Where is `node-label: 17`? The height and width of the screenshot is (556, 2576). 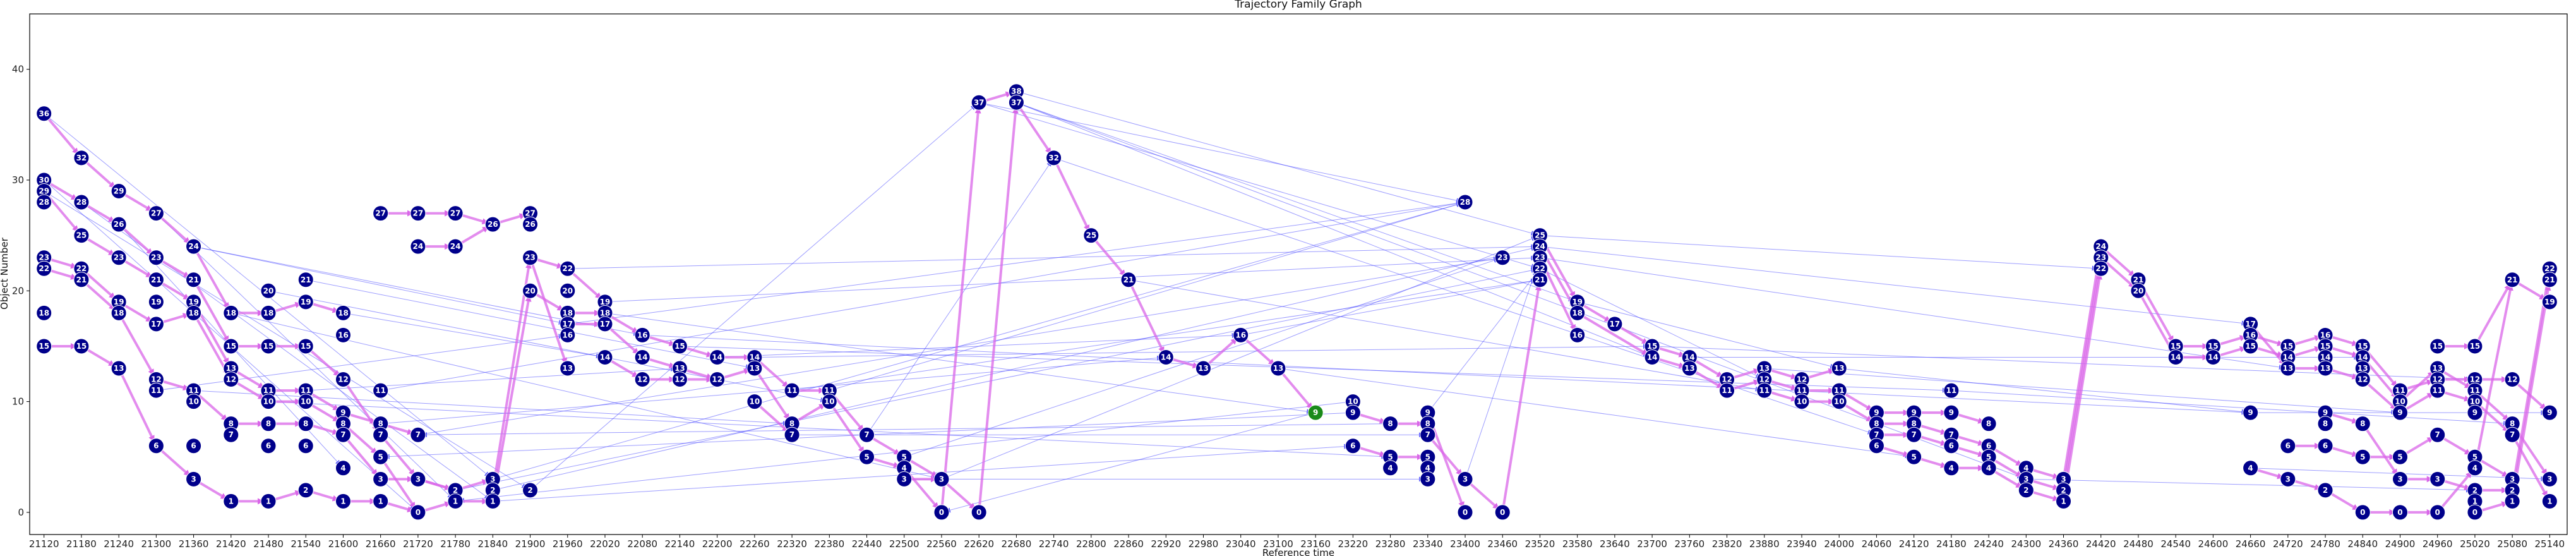
node-label: 17 is located at coordinates (1615, 324).